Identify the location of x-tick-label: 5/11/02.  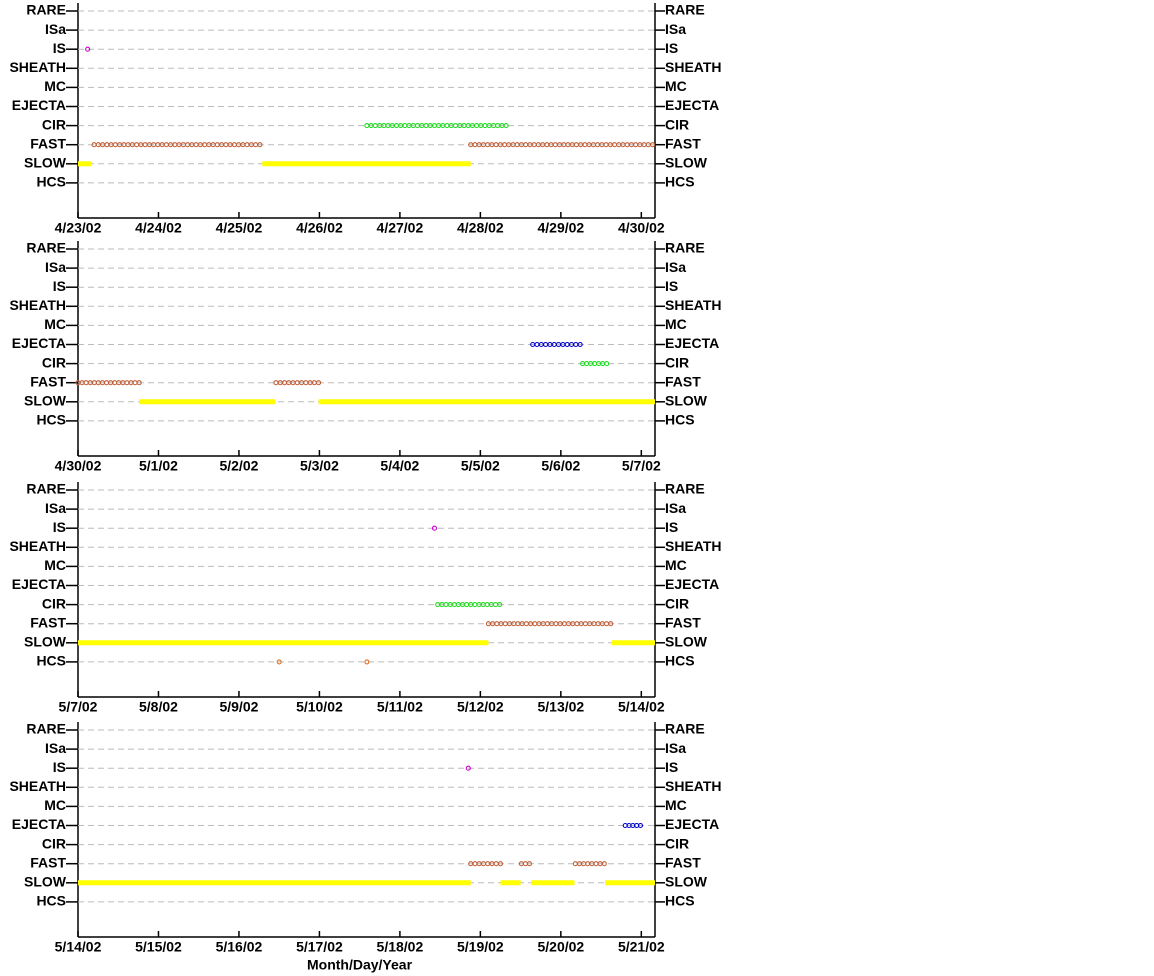
(400, 707).